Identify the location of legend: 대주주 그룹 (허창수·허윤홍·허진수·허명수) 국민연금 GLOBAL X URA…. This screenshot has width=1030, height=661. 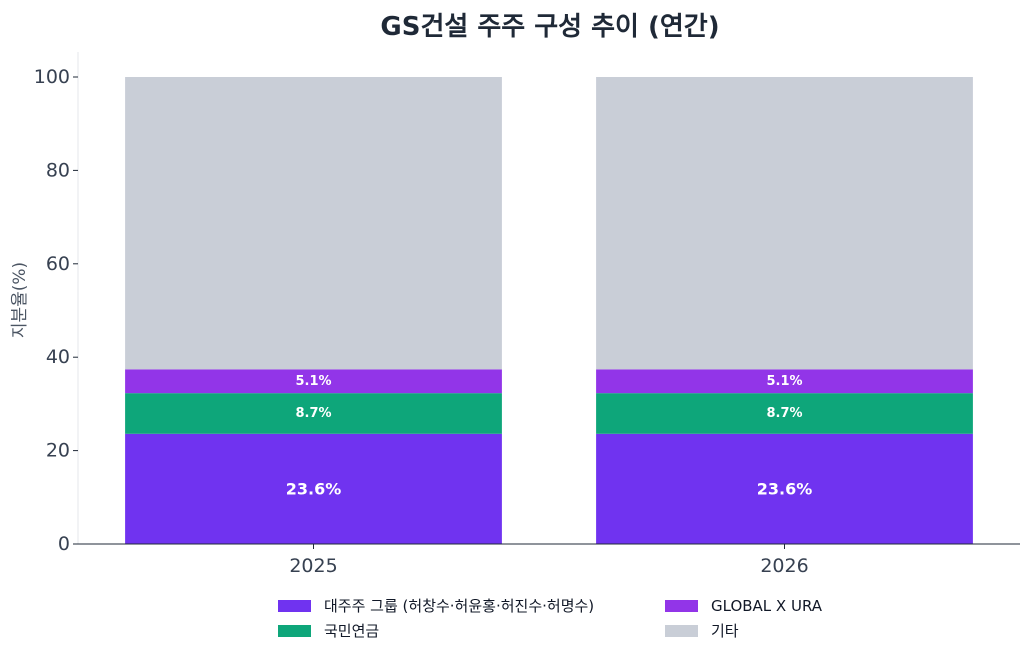
(550, 618).